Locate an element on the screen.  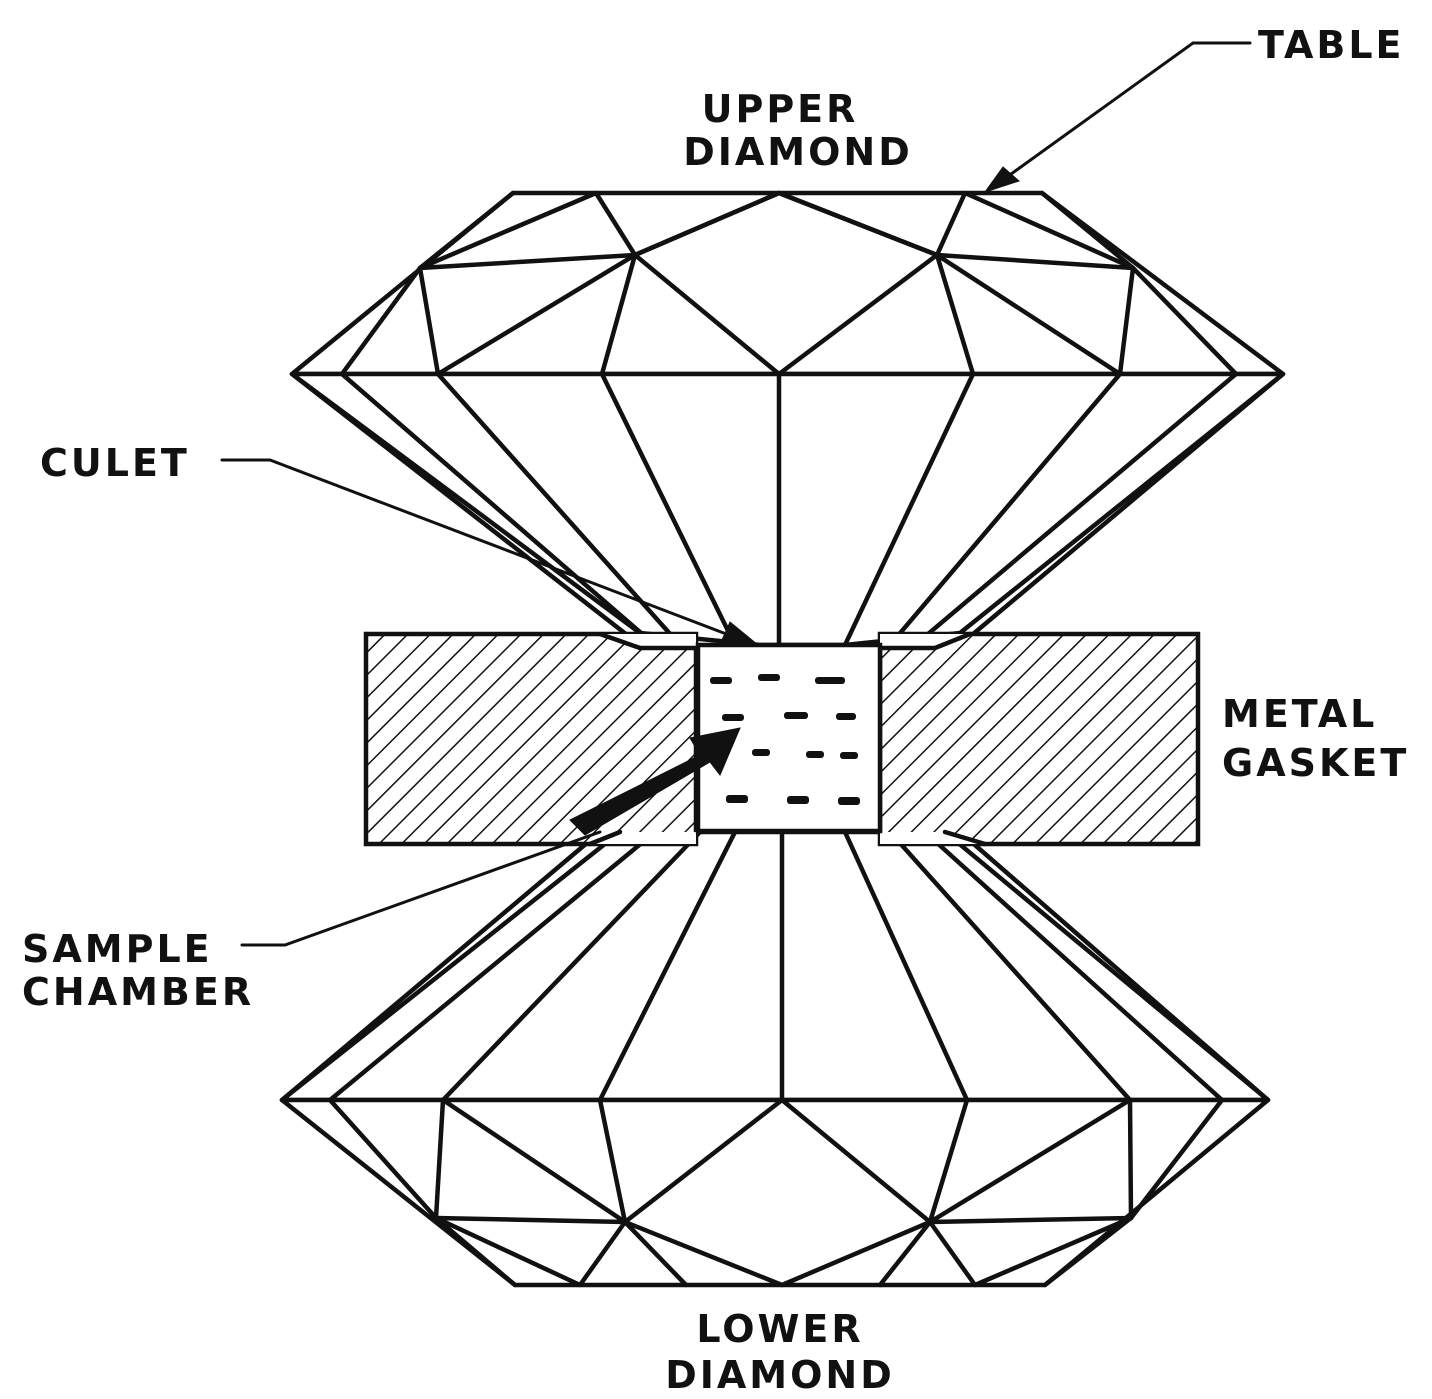
upper-diamond-pavilion is located at coordinates (787, 509).